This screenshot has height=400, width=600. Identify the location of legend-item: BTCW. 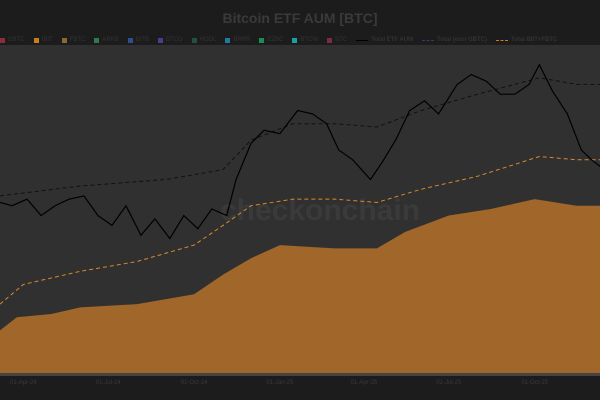
(305, 40).